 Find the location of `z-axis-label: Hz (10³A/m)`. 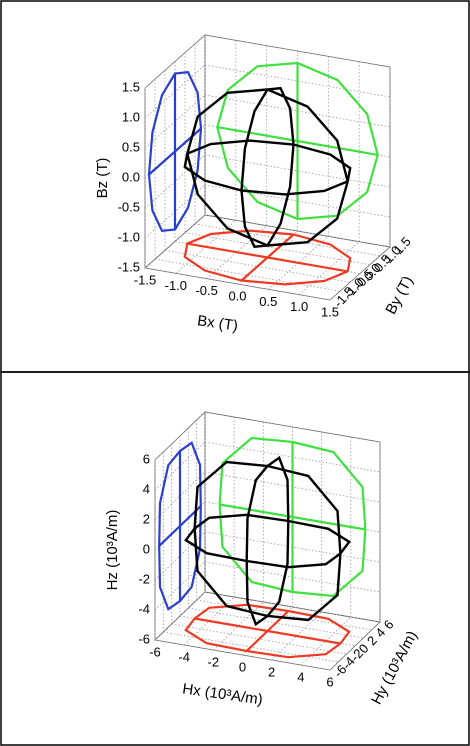

z-axis-label: Hz (10³A/m) is located at coordinates (112, 550).